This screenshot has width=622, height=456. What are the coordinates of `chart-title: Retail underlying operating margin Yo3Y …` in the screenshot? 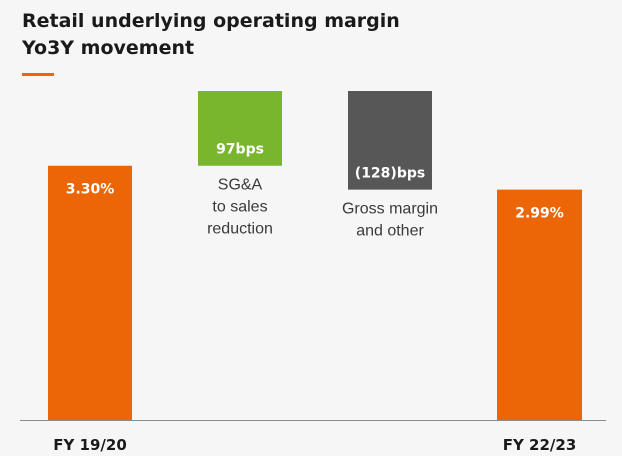 It's located at (211, 35).